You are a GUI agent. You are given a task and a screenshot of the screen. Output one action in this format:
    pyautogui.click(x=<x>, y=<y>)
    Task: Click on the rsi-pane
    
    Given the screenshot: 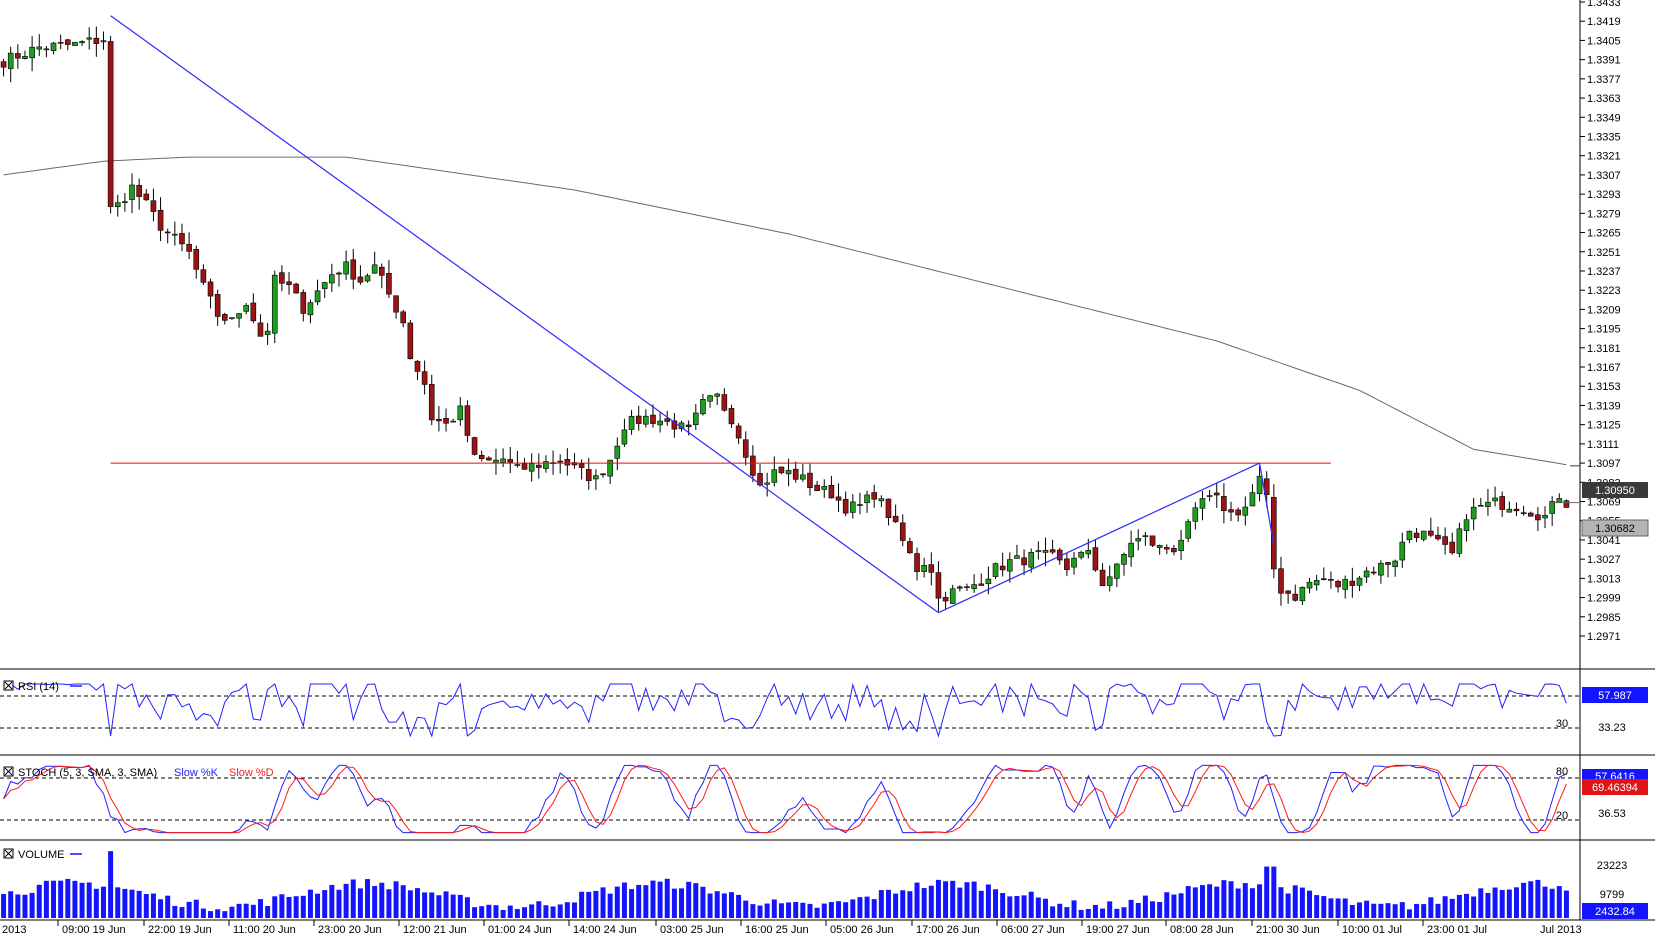 What is the action you would take?
    pyautogui.click(x=790, y=710)
    